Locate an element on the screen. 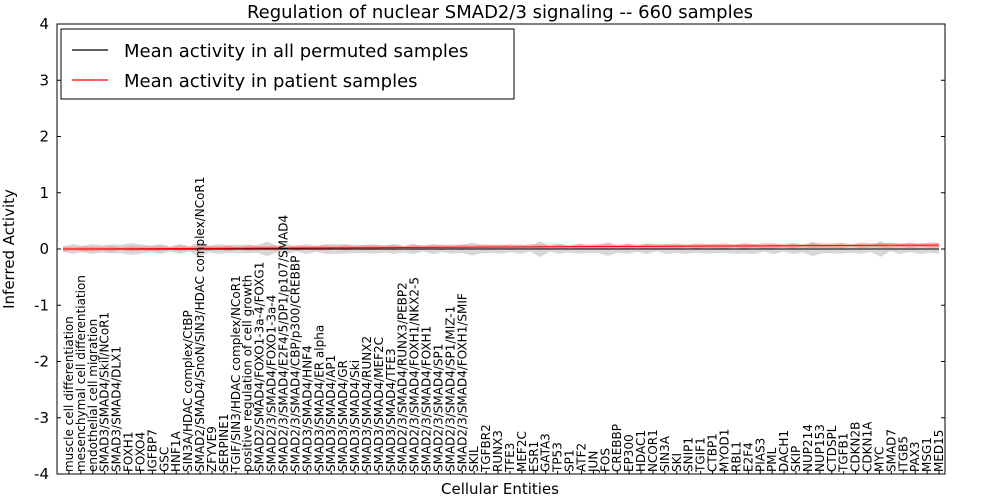  x-tick-label: SMAD3/SMAD4/TFE3 is located at coordinates (391, 410).